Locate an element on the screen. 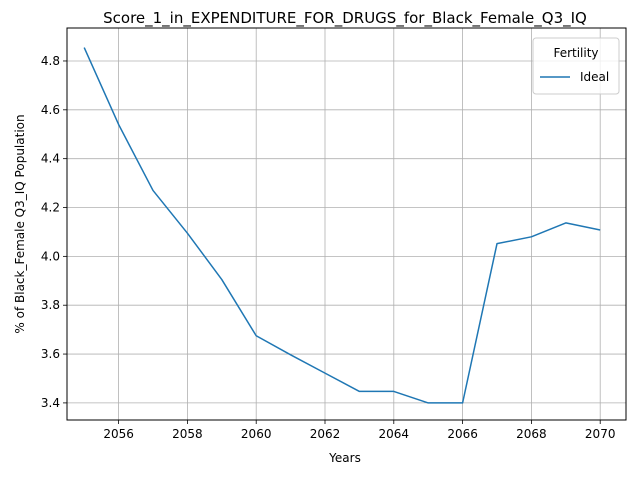 The height and width of the screenshot is (480, 640). y-tick-label: 4.0 is located at coordinates (50, 256).